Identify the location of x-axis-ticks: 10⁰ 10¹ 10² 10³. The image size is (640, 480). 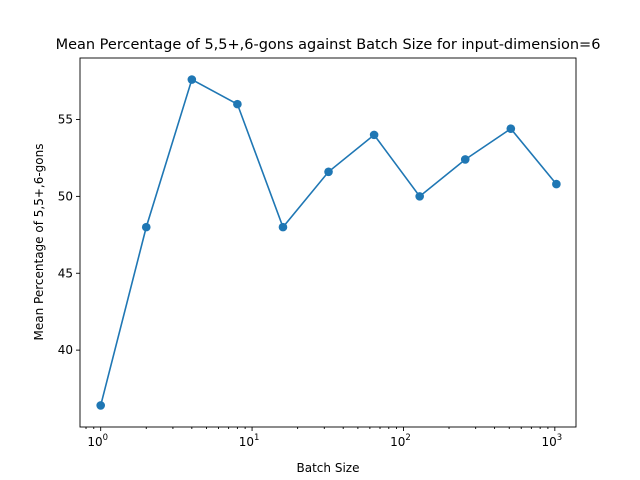
(323, 438).